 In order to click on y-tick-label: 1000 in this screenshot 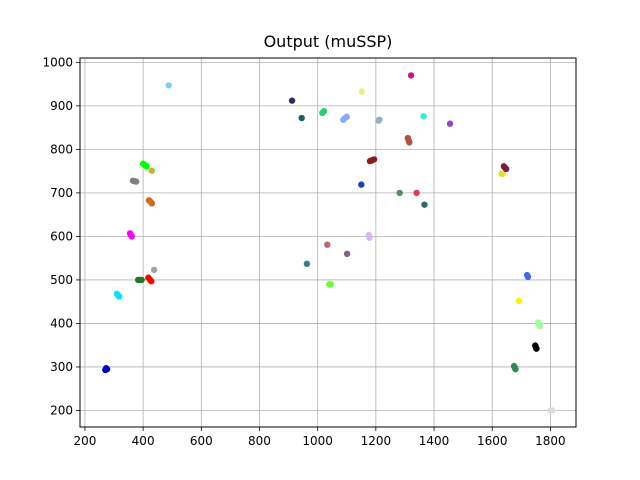, I will do `click(57, 62)`.